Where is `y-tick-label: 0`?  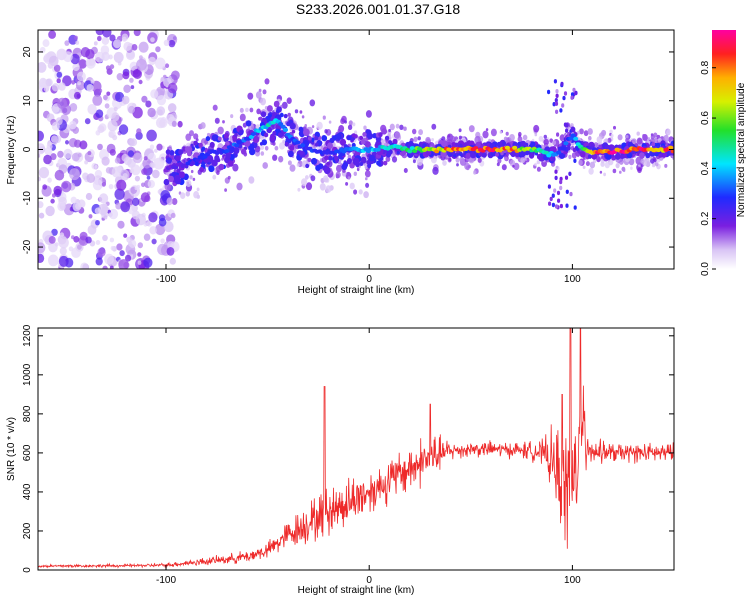
y-tick-label: 0 is located at coordinates (27, 149).